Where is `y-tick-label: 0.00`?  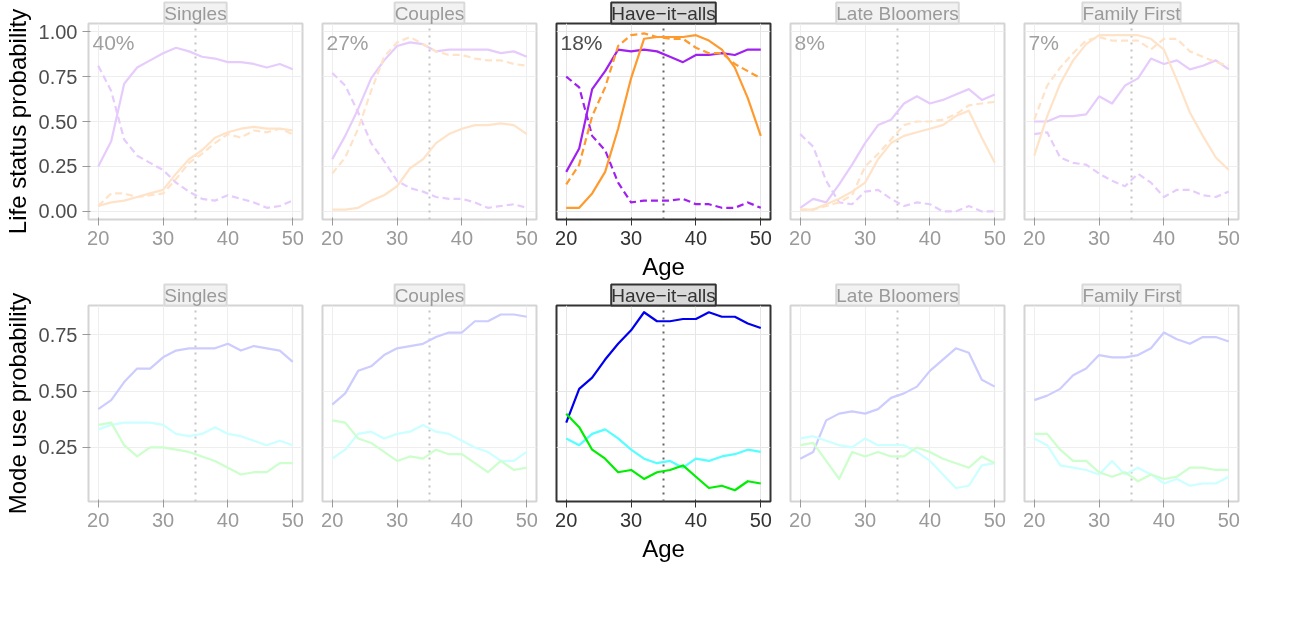
y-tick-label: 0.00 is located at coordinates (58, 211).